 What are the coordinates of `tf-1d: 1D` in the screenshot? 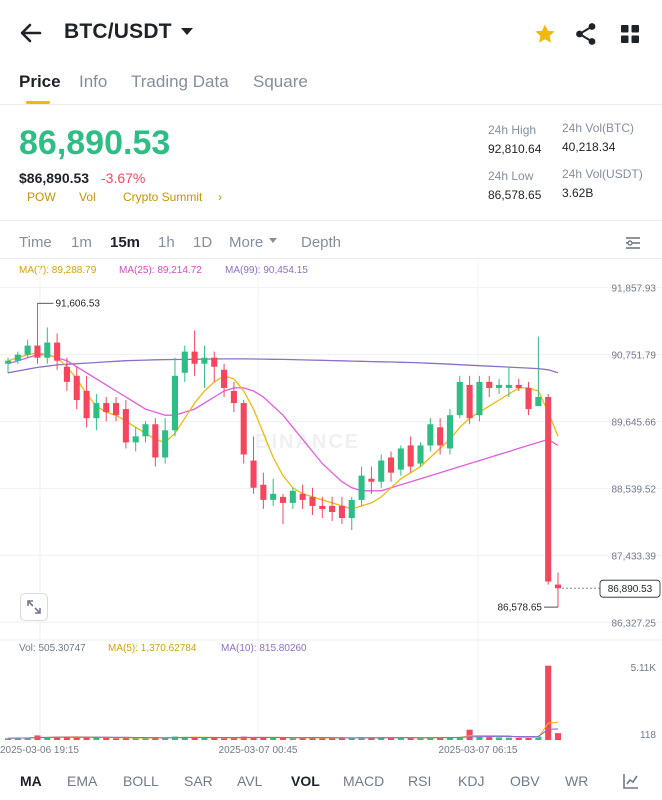 It's located at (203, 242).